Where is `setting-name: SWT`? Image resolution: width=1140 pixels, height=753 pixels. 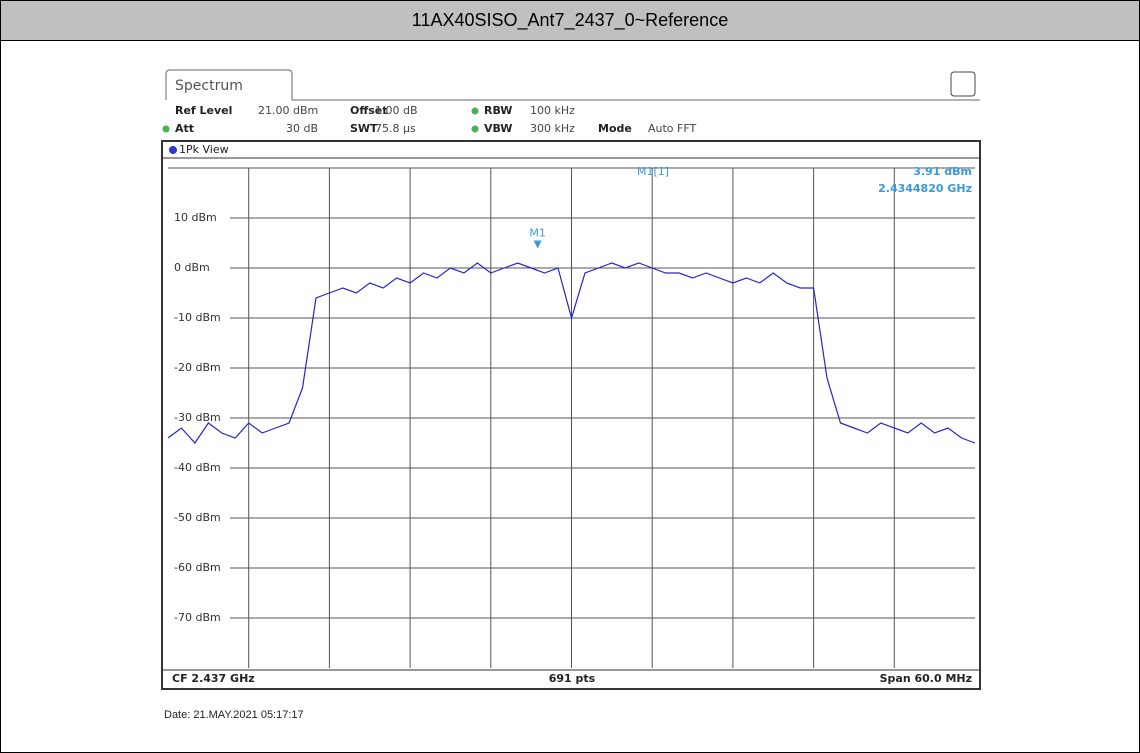 setting-name: SWT is located at coordinates (364, 128).